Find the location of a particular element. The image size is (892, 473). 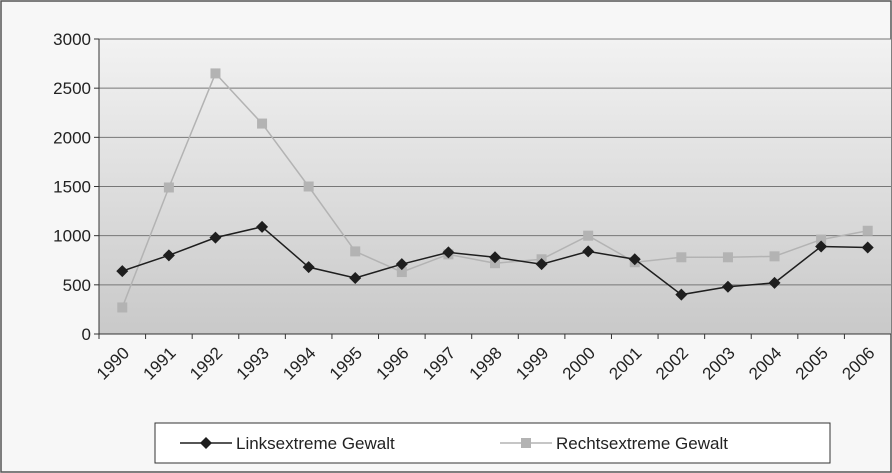

legend-label: Linksextreme Gewalt is located at coordinates (315, 443).